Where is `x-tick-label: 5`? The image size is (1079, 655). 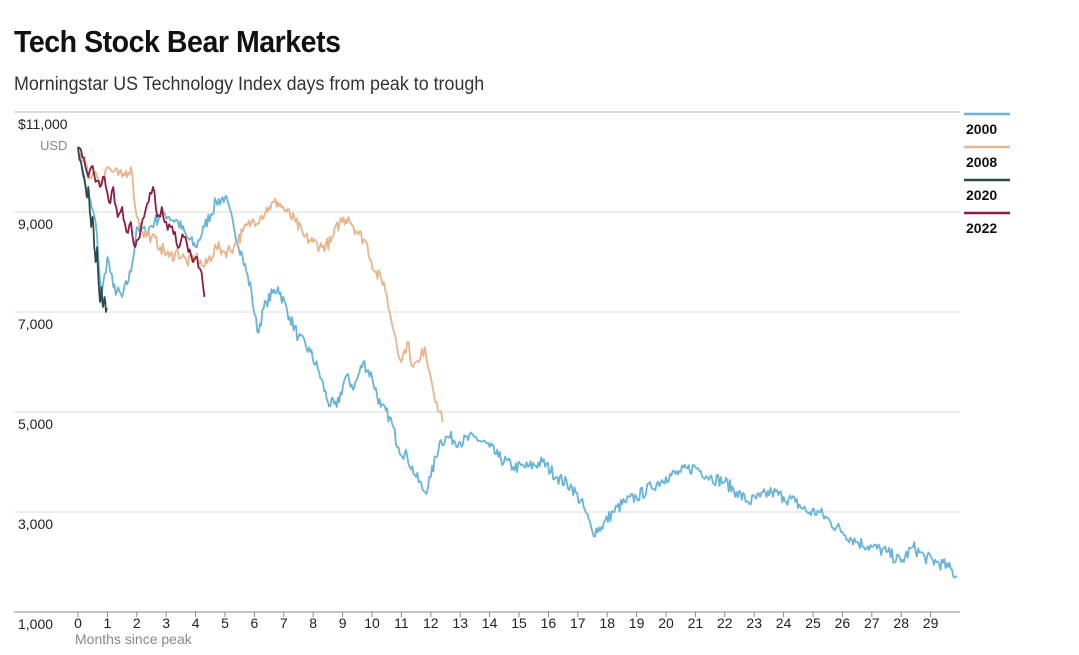
x-tick-label: 5 is located at coordinates (225, 623).